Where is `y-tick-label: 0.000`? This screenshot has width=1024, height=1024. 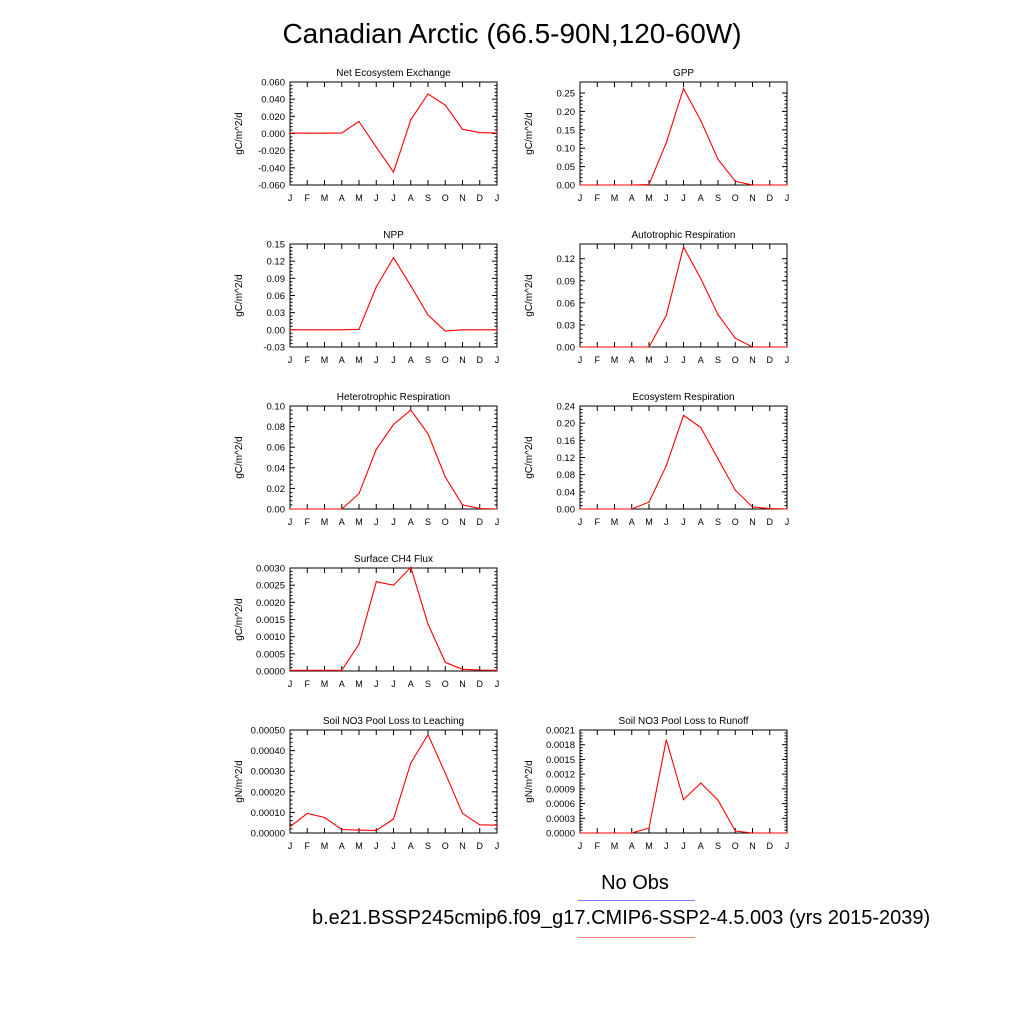
y-tick-label: 0.000 is located at coordinates (273, 134).